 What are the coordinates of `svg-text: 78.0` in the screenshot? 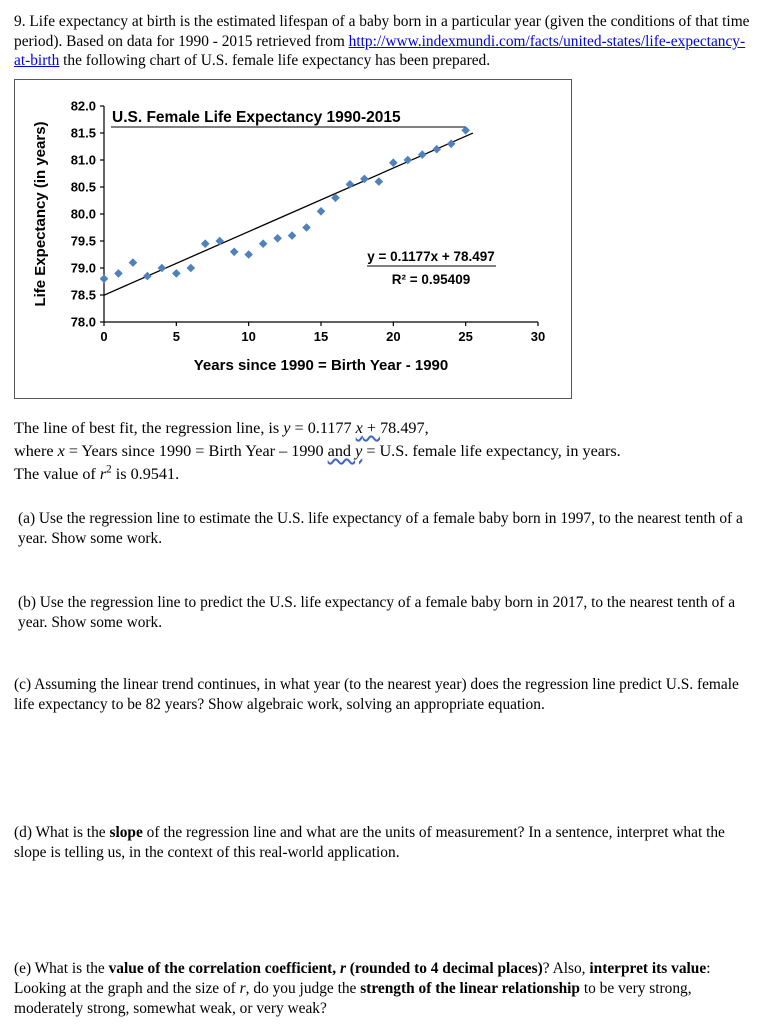 It's located at (83, 322).